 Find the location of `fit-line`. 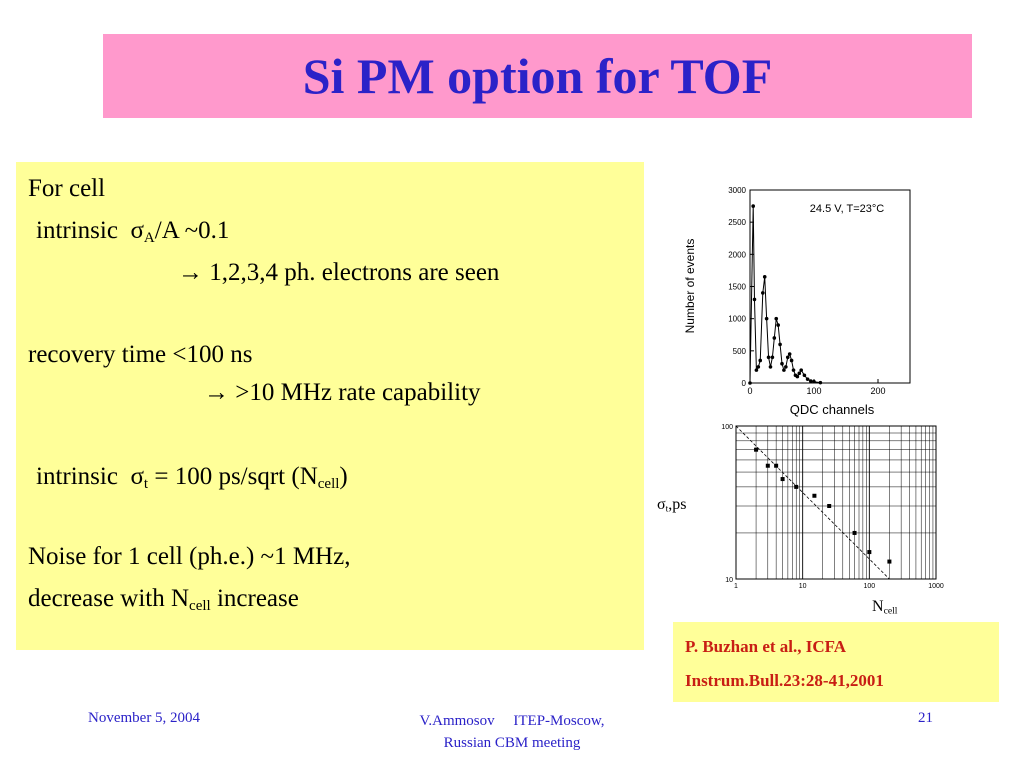

fit-line is located at coordinates (812, 502).